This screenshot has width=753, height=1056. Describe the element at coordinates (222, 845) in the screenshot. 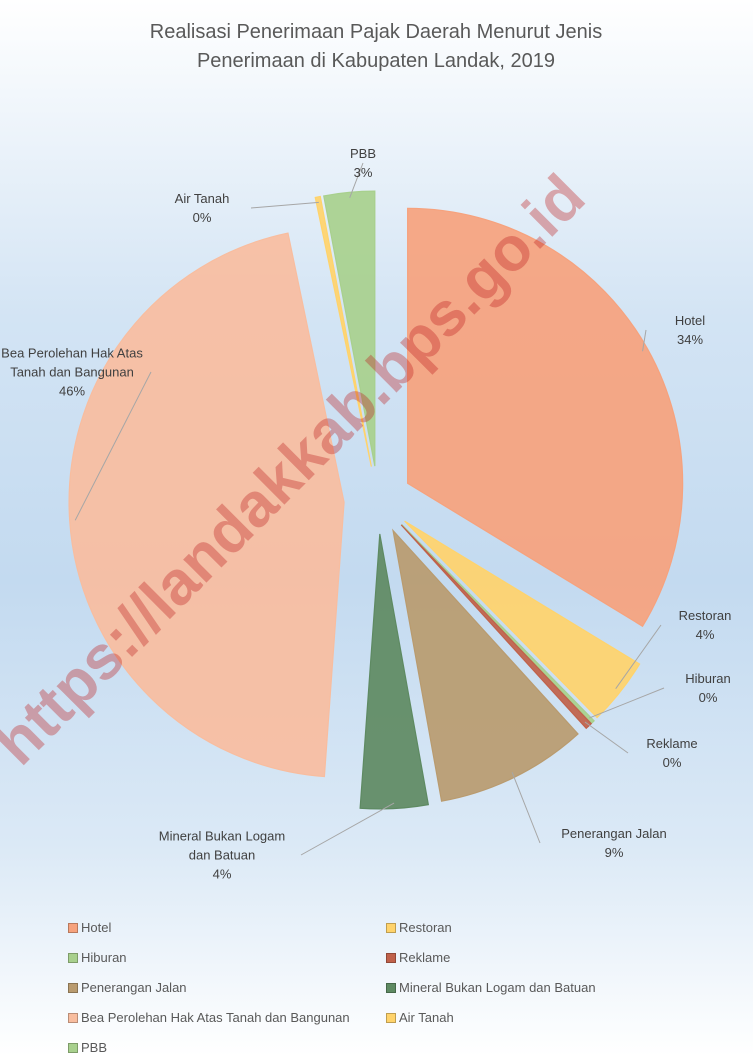

I see `label-category: Mineral Bukan Logam dan Batuan` at that location.